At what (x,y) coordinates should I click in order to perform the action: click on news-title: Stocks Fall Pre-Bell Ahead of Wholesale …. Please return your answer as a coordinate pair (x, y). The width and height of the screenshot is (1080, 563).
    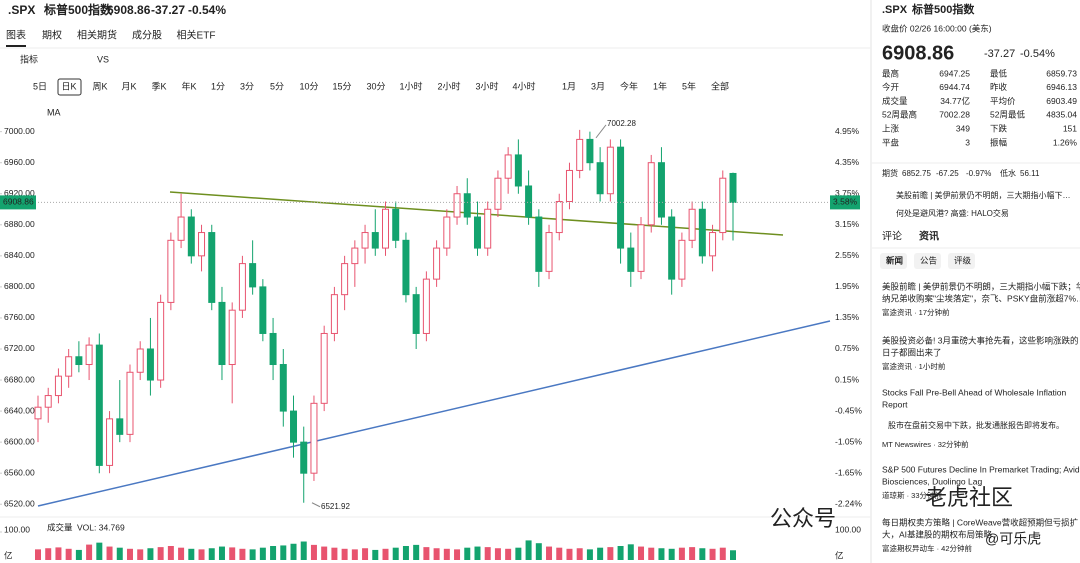
    Looking at the image, I should click on (974, 392).